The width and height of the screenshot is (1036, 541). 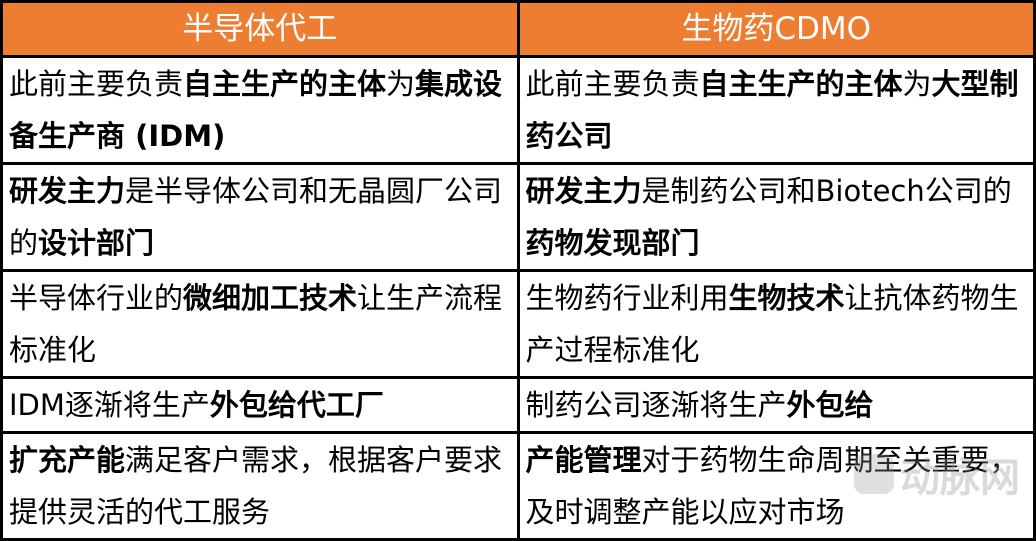 I want to click on bold-text-segment: 产能管理, so click(x=583, y=460).